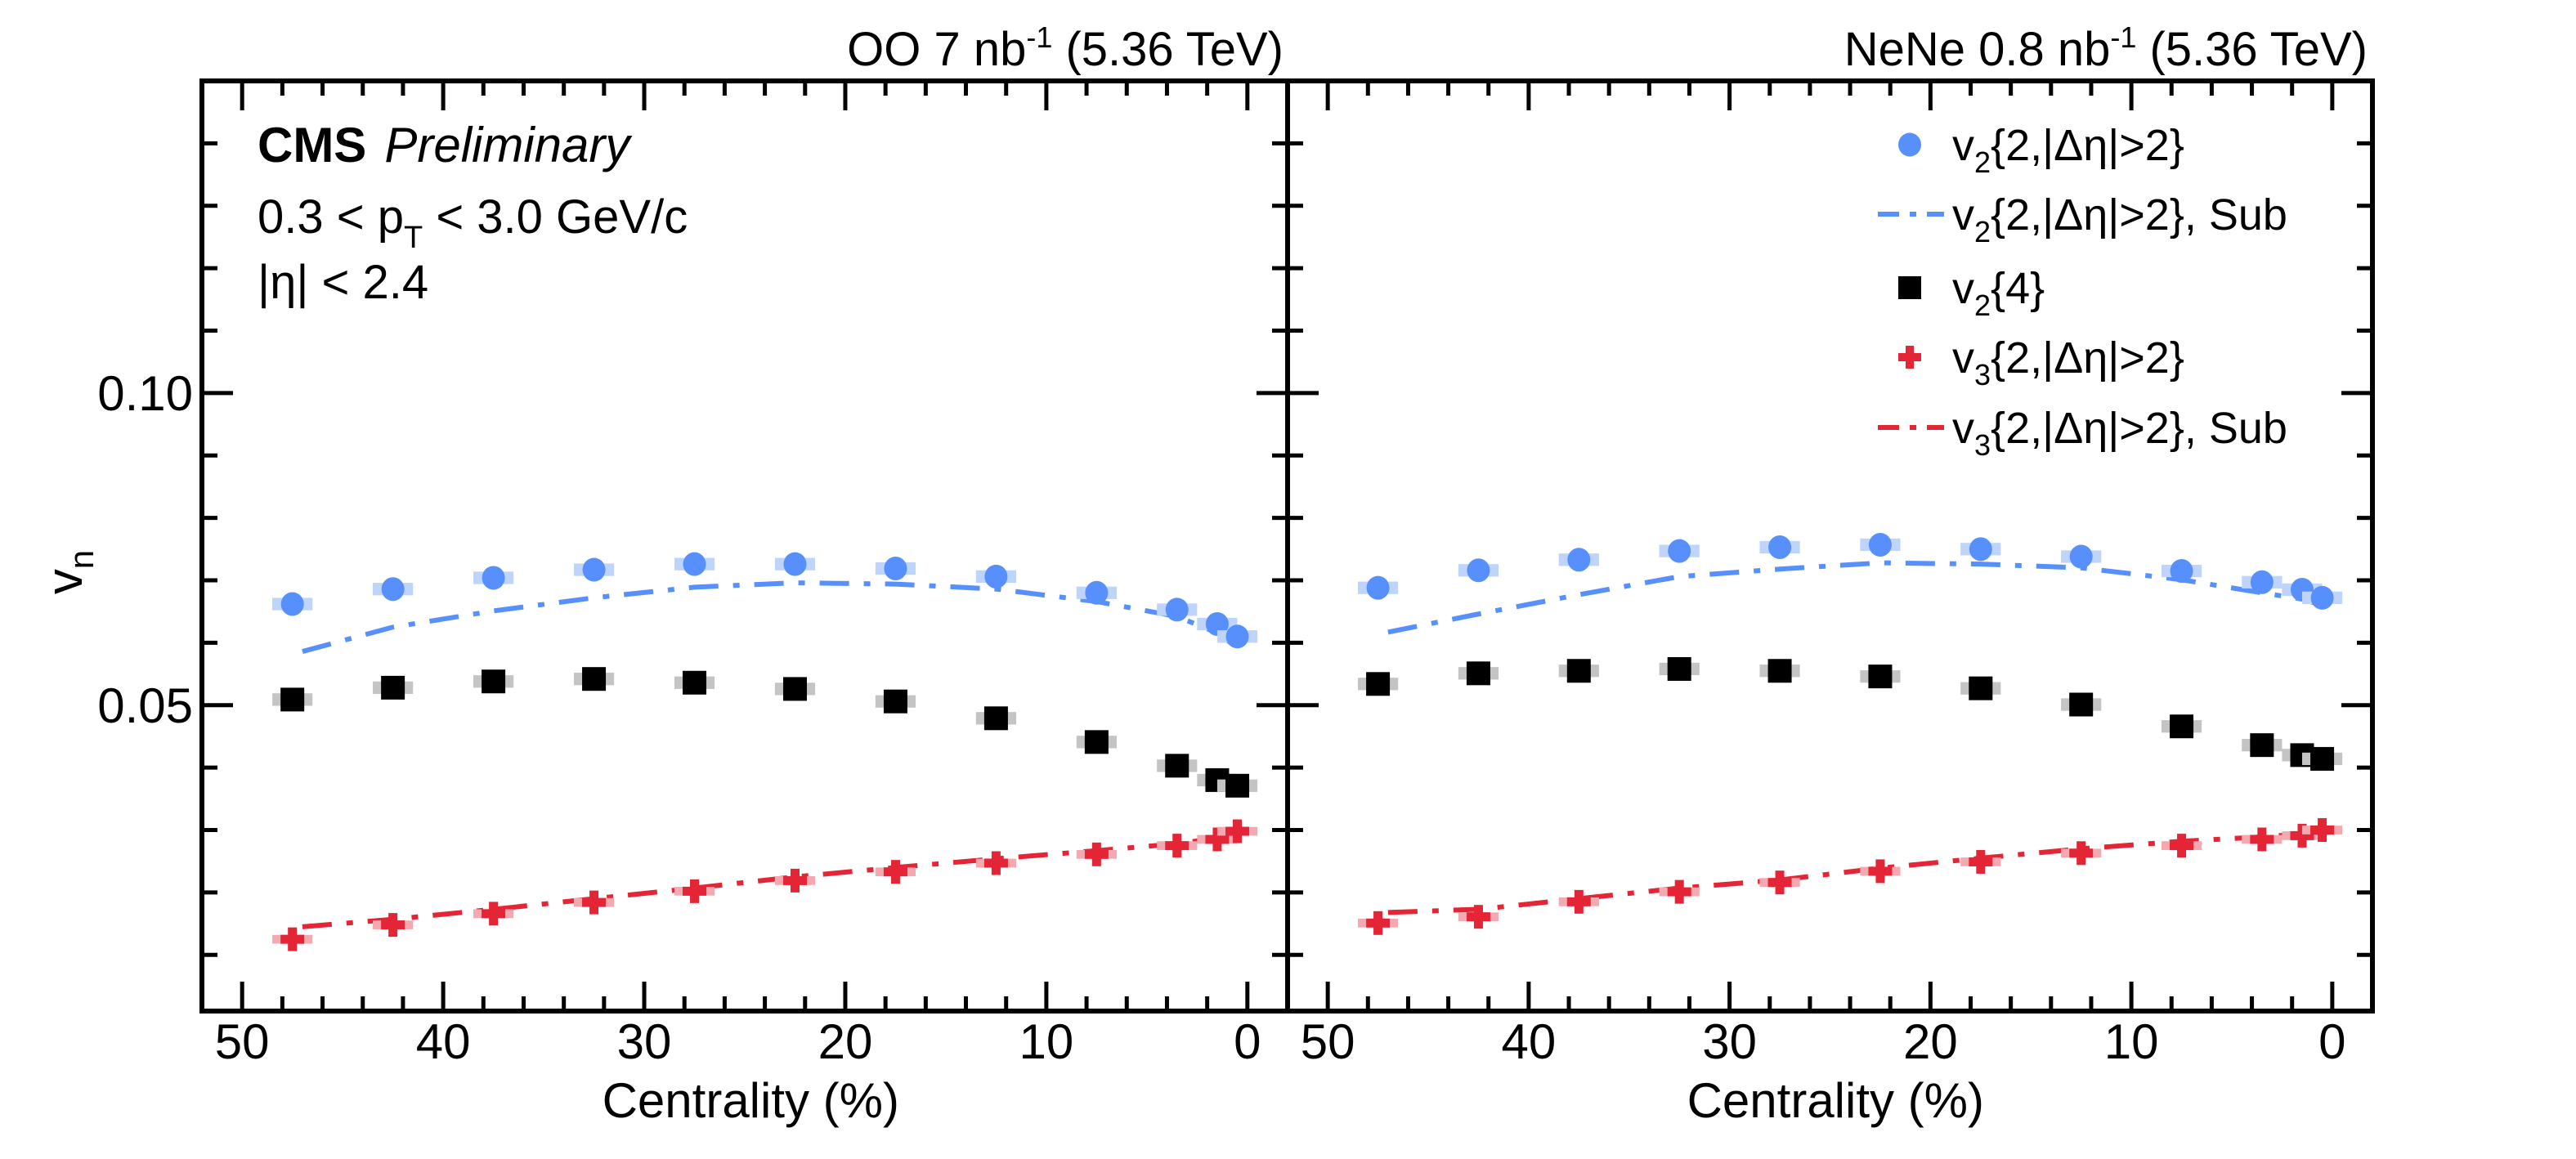 This screenshot has height=1159, width=2576. I want to click on legend-label: v2{2,|Δη|>2}, so click(2068, 150).